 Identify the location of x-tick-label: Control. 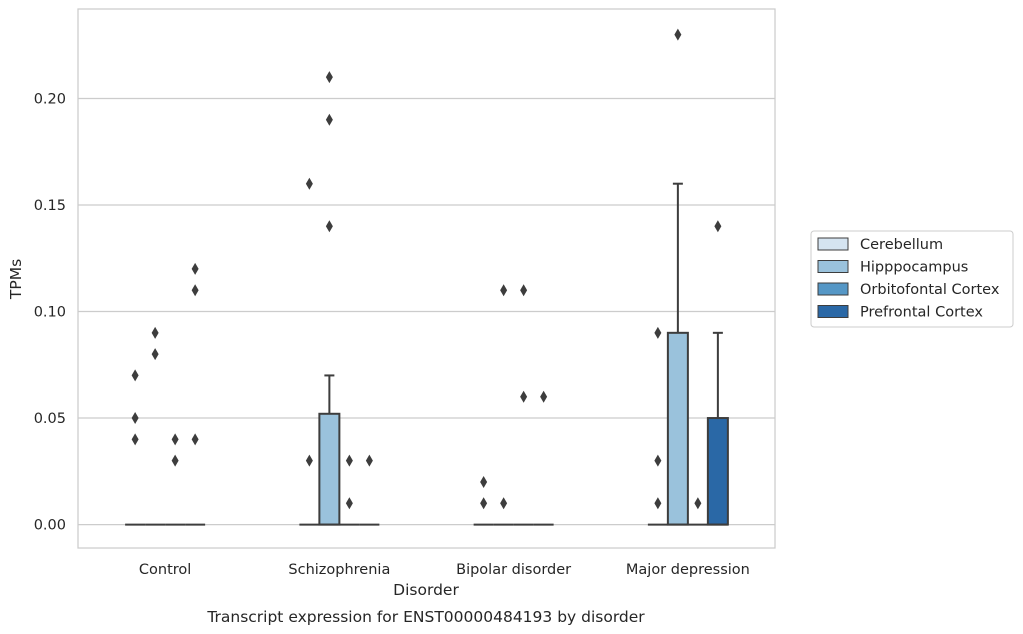
(165, 570).